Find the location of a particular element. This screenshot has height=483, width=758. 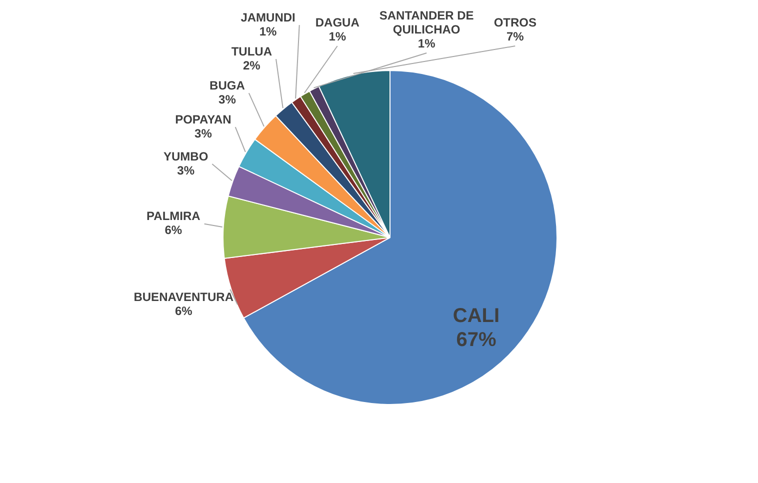

slice-label: BUENAVENTURA is located at coordinates (184, 297).